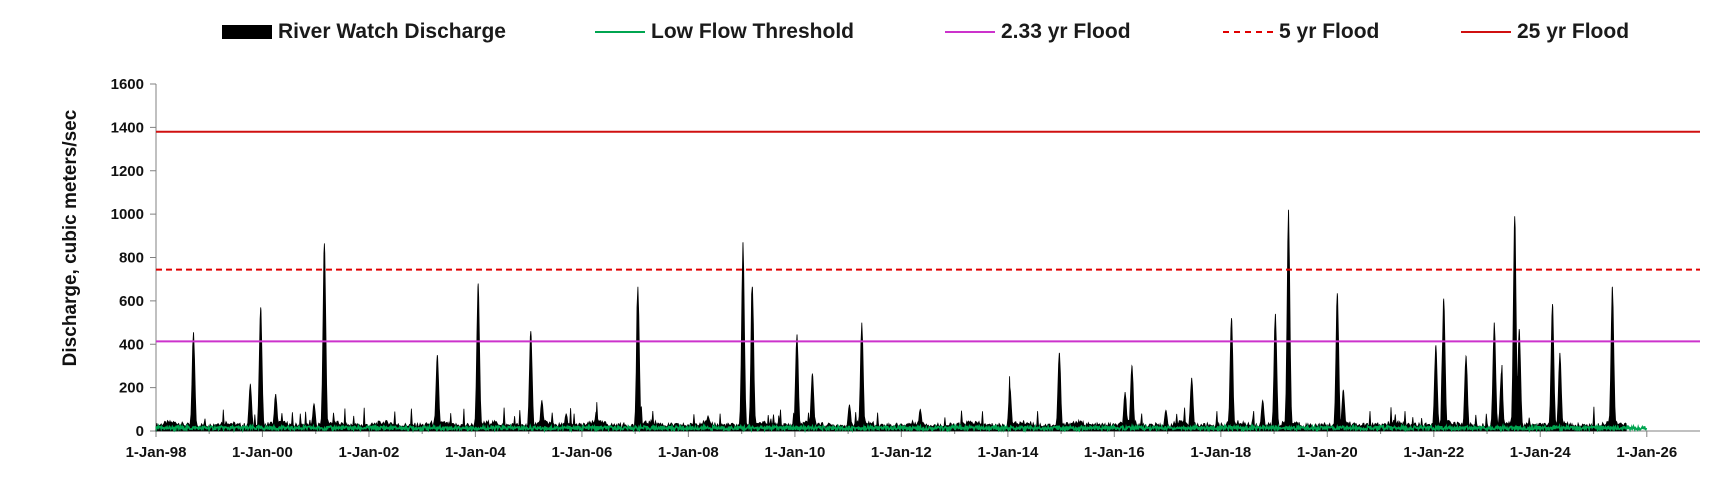 This screenshot has height=481, width=1726. What do you see at coordinates (901, 428) in the screenshot?
I see `low-flow-threshold-line` at bounding box center [901, 428].